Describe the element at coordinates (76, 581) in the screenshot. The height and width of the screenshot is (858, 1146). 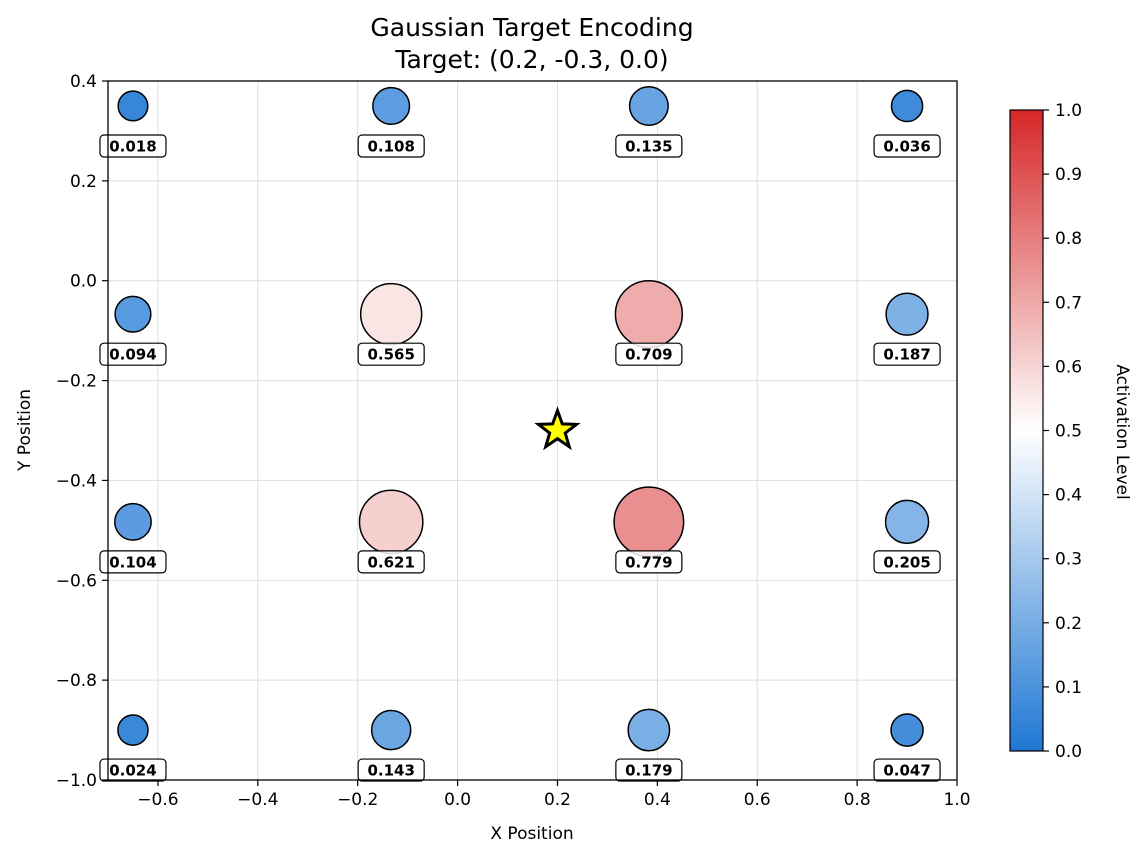
I see `y-tick-label: −0.6` at that location.